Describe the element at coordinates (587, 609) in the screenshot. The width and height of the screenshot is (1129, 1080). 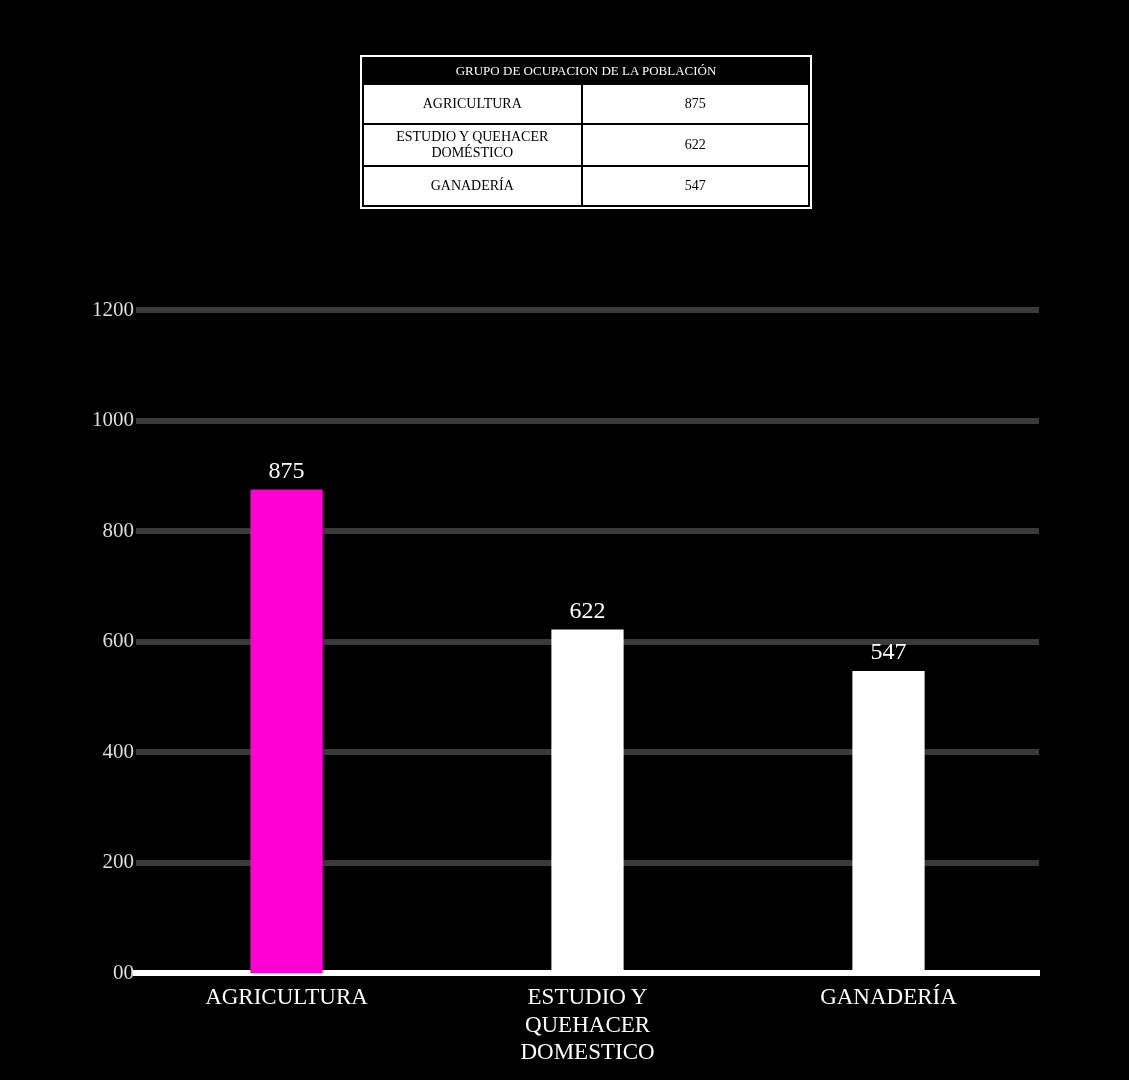
I see `data-label: 622` at that location.